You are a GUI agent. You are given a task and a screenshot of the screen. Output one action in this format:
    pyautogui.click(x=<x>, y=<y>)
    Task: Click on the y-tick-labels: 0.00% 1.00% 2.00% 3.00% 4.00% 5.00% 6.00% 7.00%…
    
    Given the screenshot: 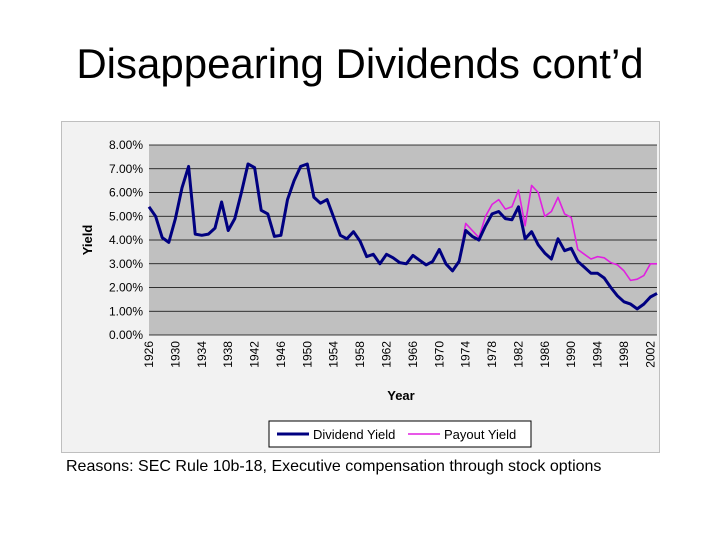 What is the action you would take?
    pyautogui.click(x=126, y=240)
    